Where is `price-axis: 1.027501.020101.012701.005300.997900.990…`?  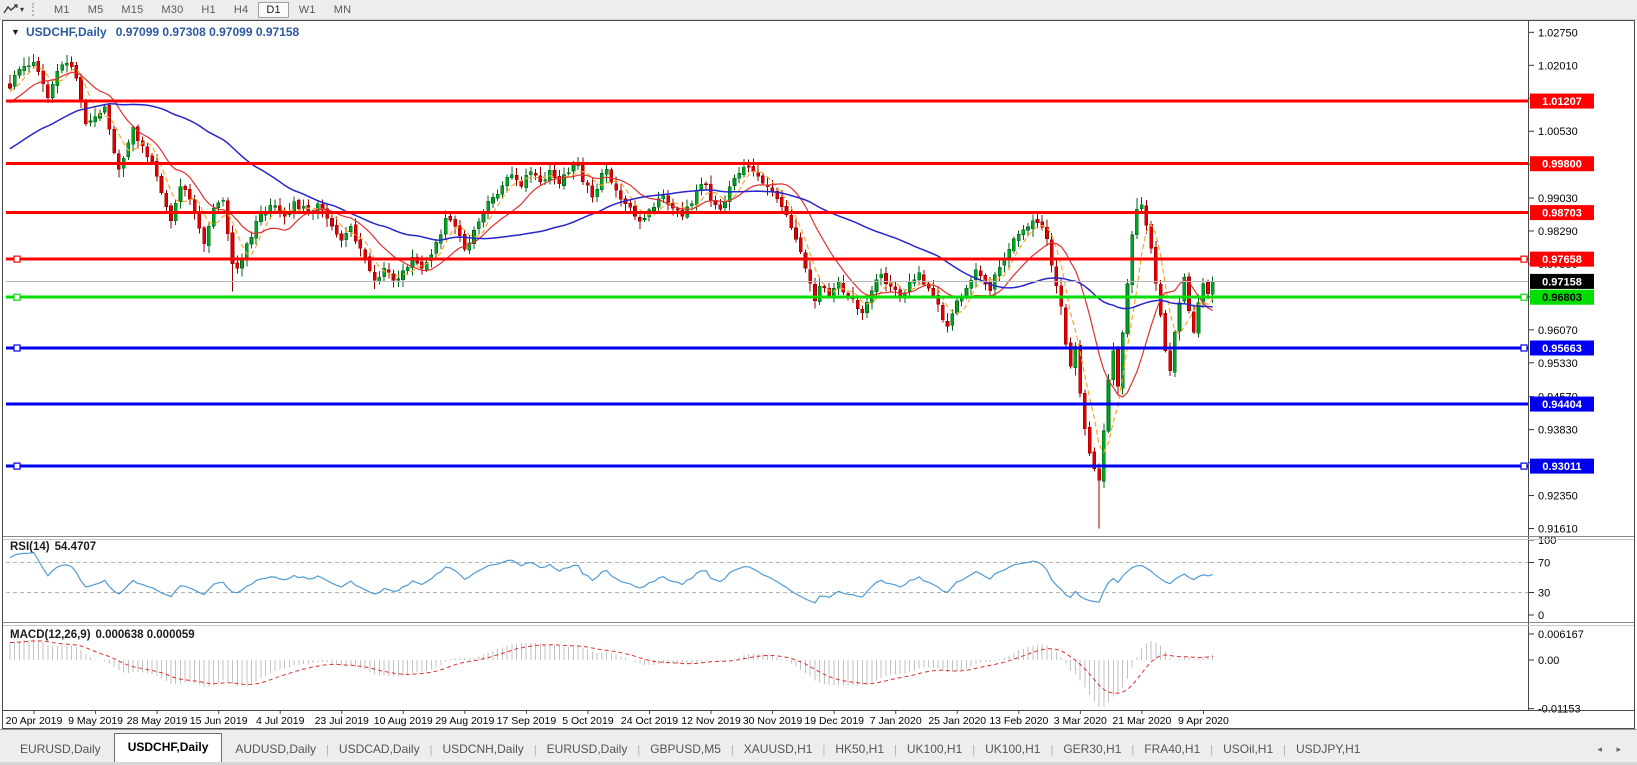 price-axis: 1.027501.020101.012701.005300.997900.990… is located at coordinates (1556, 371).